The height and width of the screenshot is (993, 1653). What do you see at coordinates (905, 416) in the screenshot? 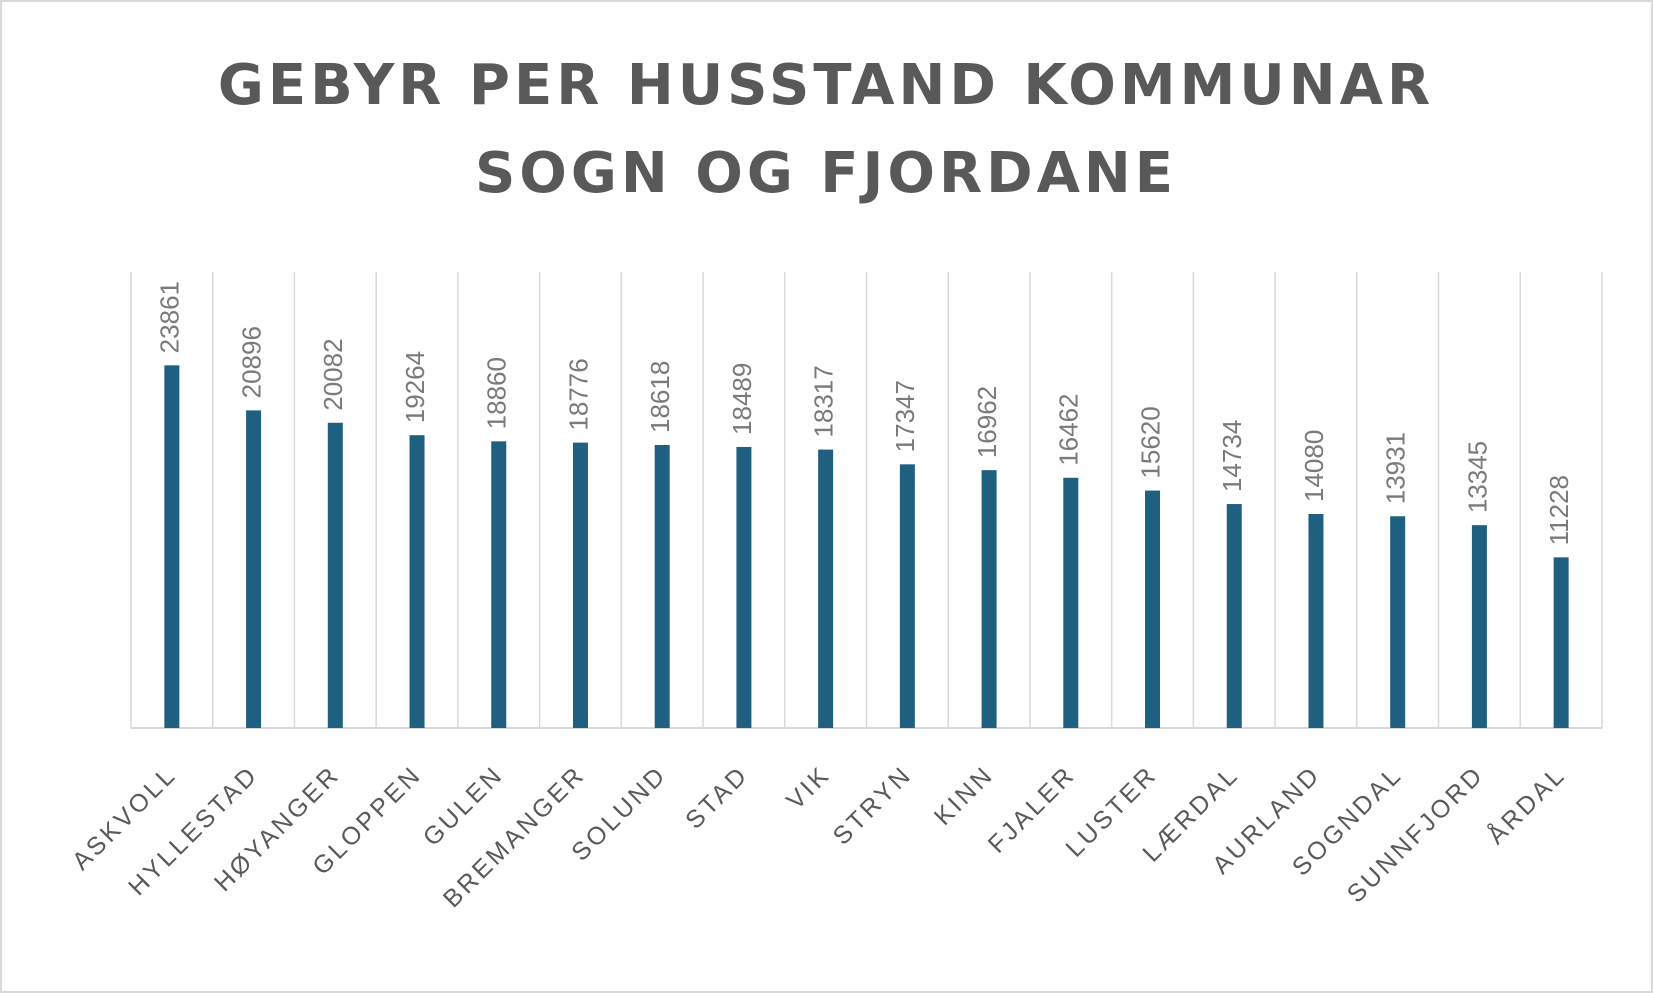
I see `data-label: 17347` at bounding box center [905, 416].